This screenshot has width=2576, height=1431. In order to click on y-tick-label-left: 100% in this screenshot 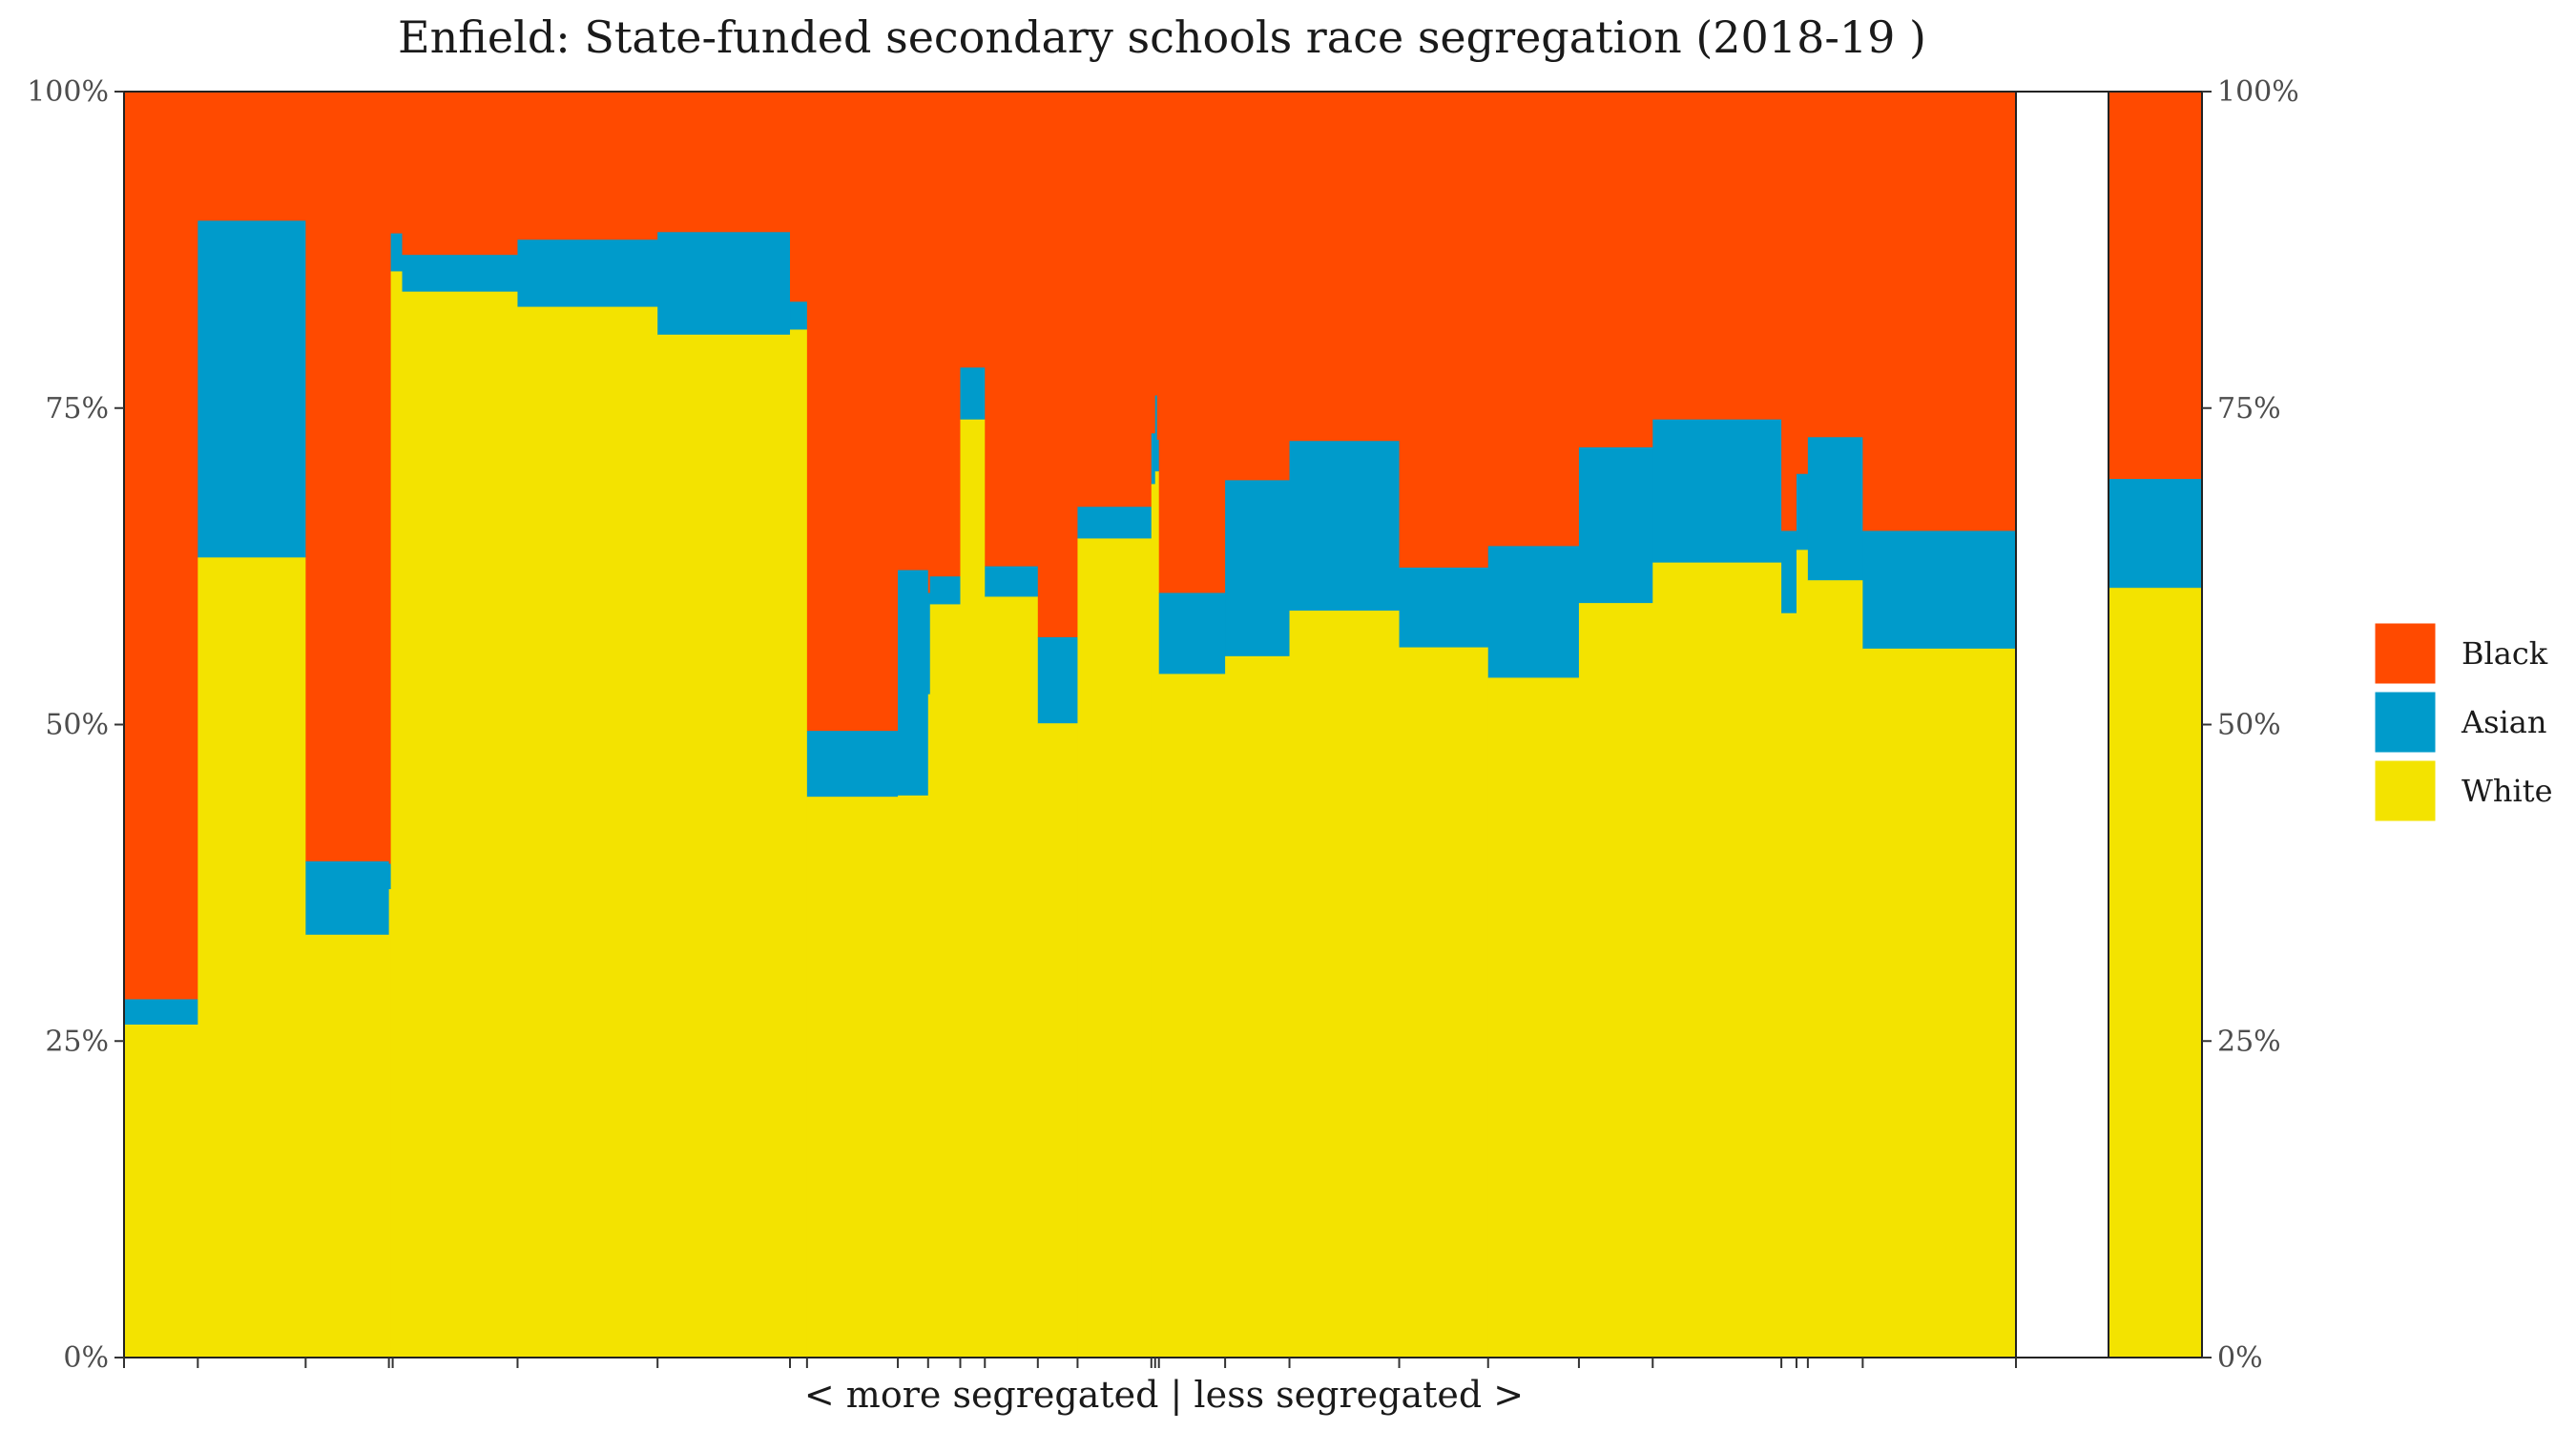, I will do `click(68, 92)`.